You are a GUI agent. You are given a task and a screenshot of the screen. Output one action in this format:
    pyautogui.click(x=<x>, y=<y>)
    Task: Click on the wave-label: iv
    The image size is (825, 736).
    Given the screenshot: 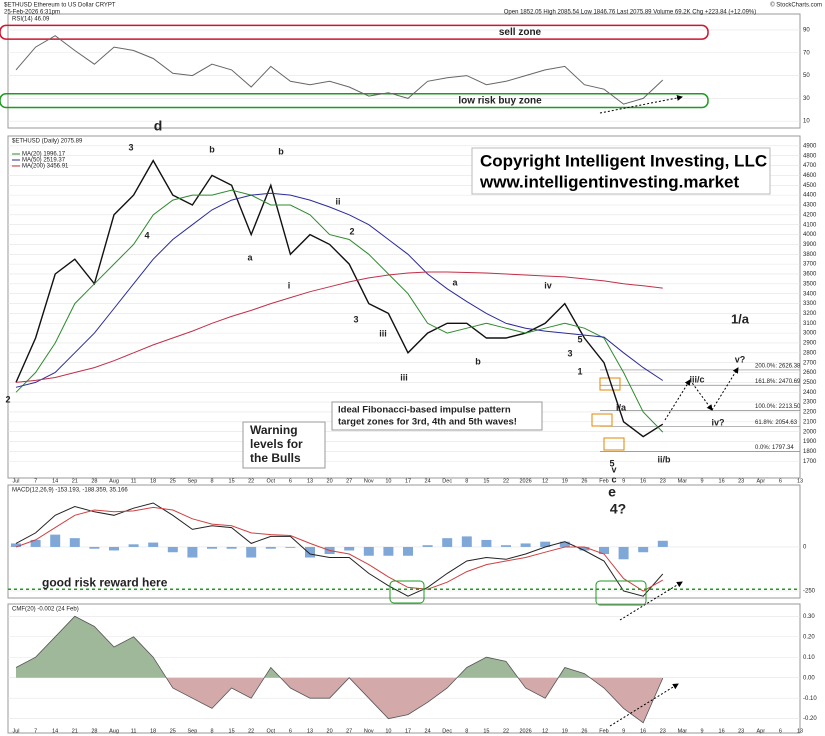 What is the action you would take?
    pyautogui.click(x=548, y=285)
    